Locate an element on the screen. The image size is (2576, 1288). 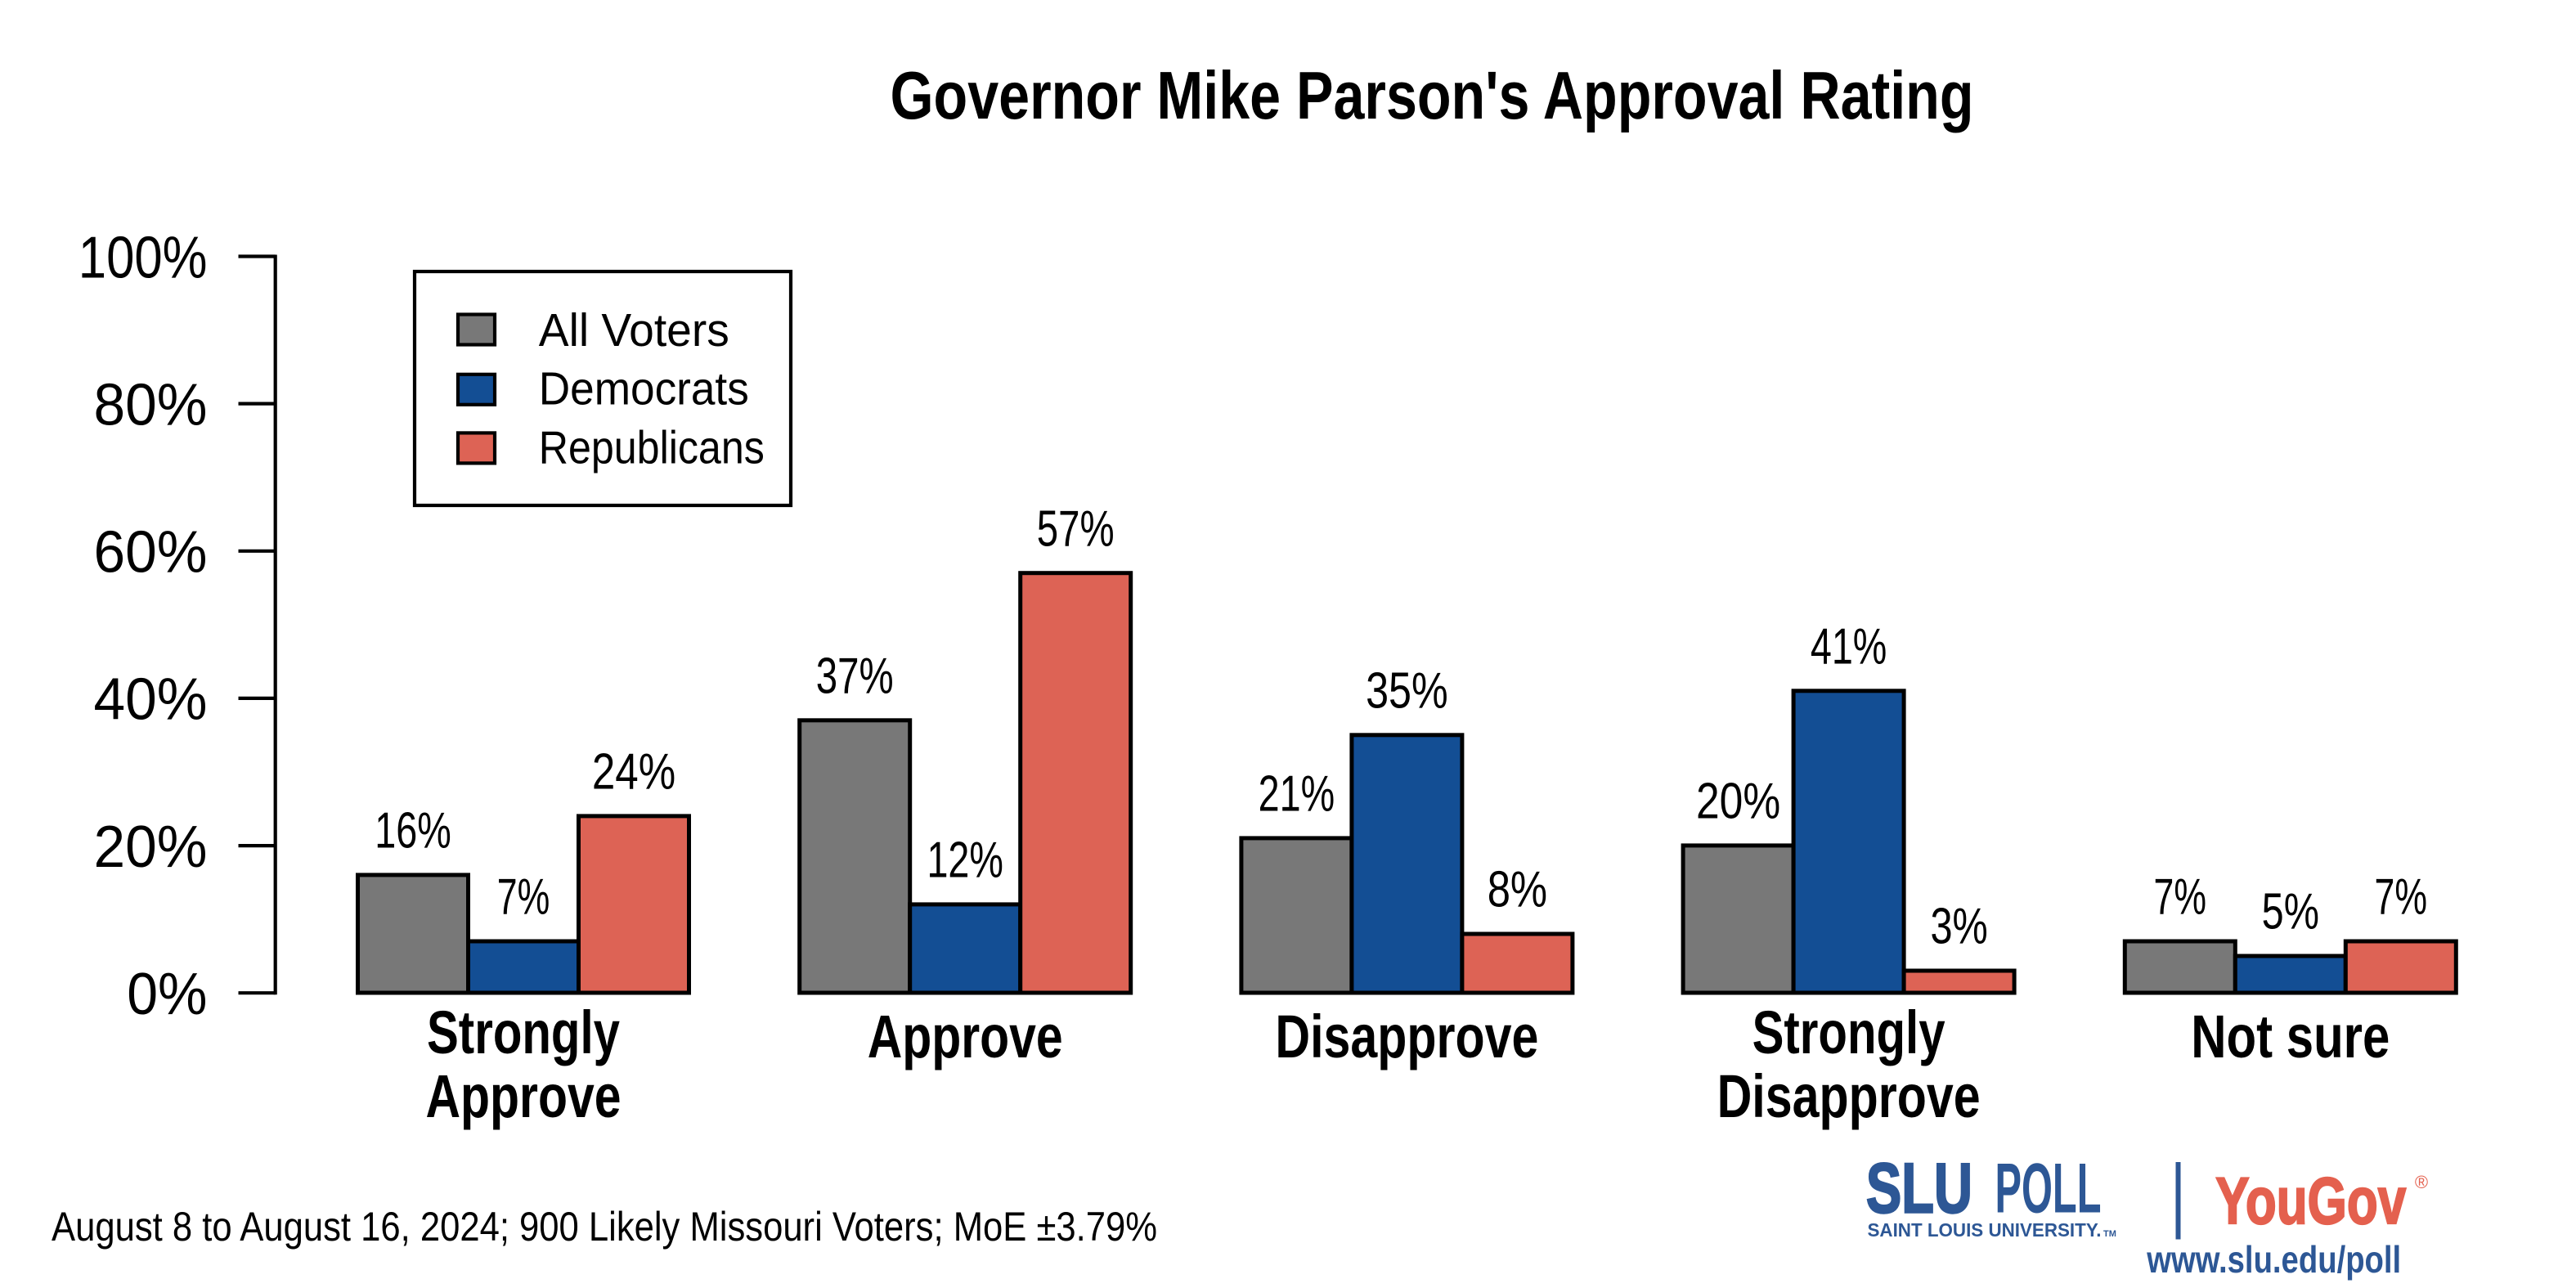
svg-text: 3% is located at coordinates (1959, 927).